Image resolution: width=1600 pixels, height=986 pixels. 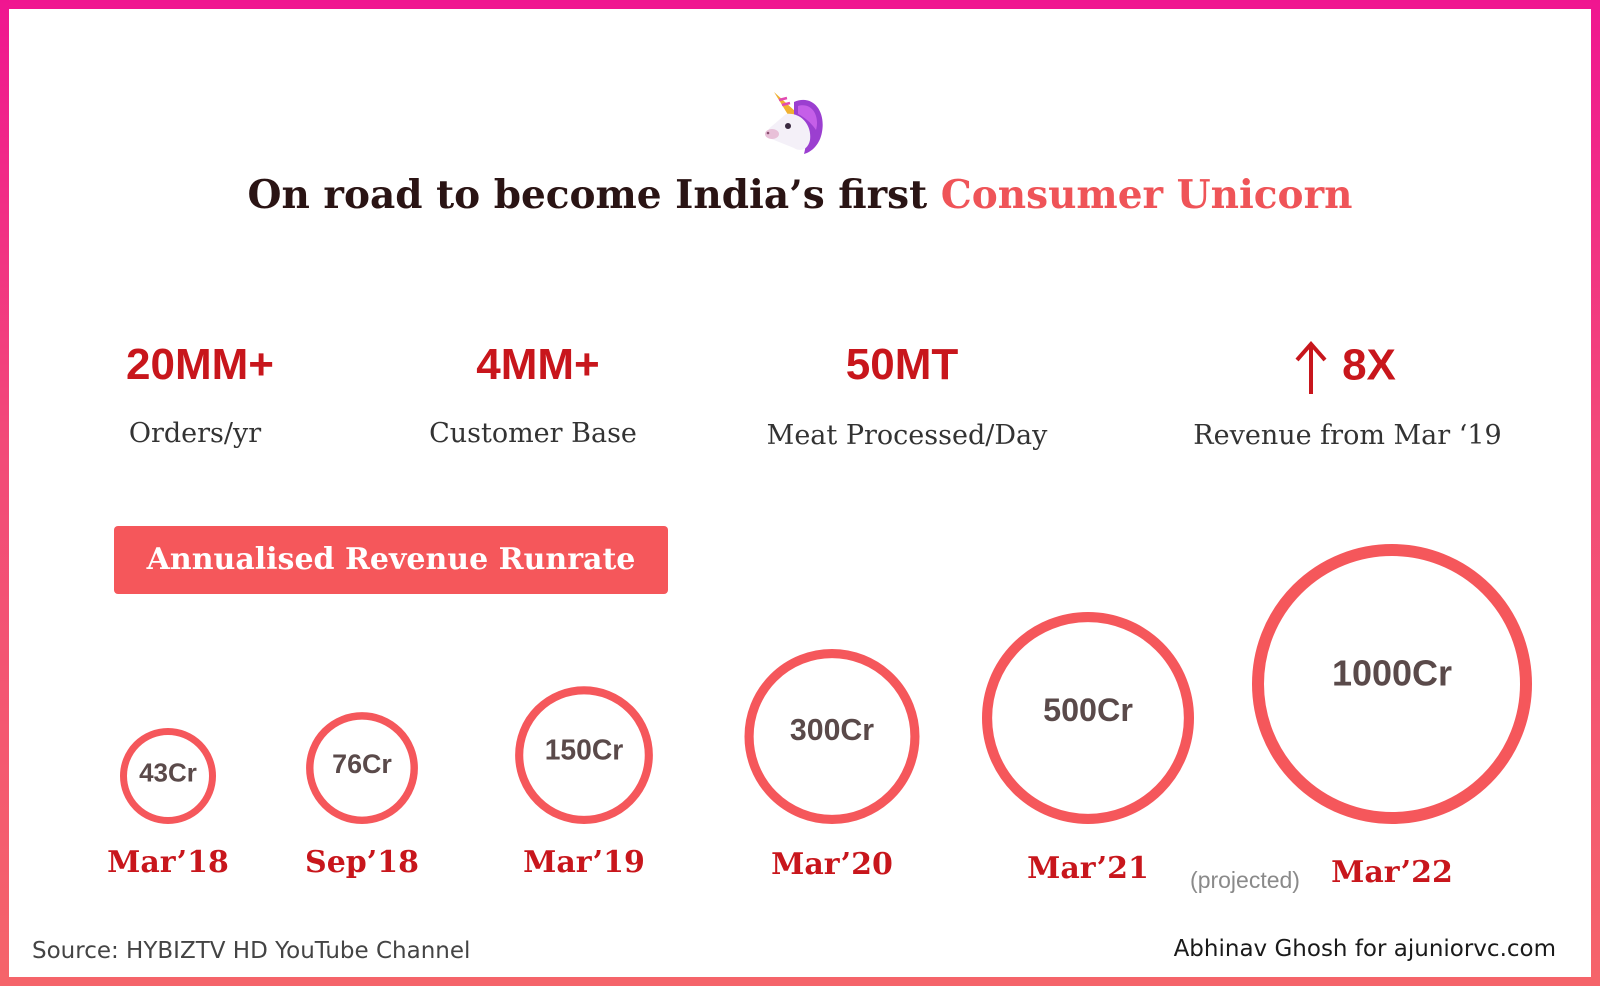 I want to click on category-label: Mar’19, so click(x=584, y=862).